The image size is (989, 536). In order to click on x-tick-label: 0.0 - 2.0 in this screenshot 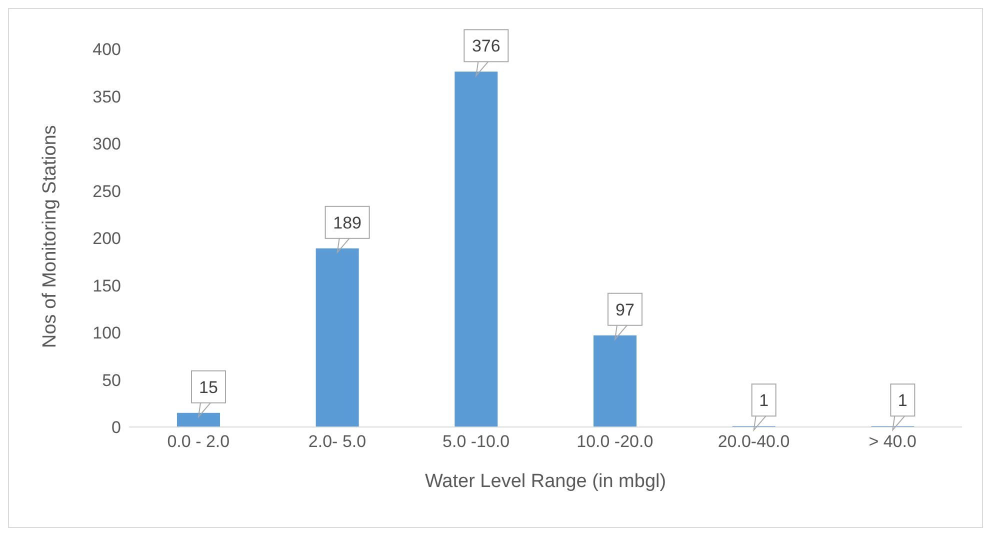, I will do `click(198, 442)`.